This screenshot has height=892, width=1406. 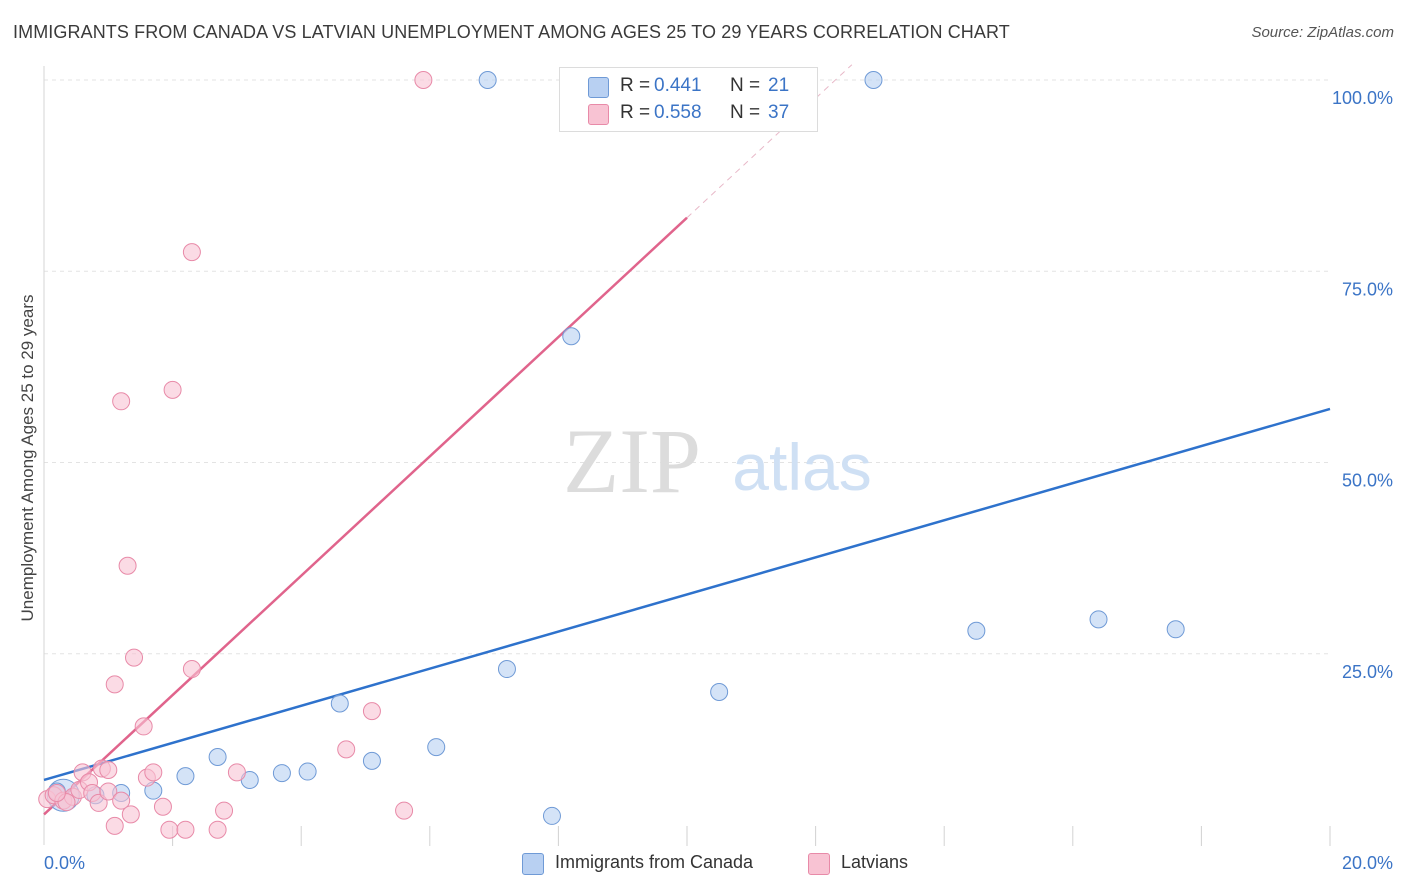 What do you see at coordinates (1367, 481) in the screenshot?
I see `y-tick-label: 50.0%` at bounding box center [1367, 481].